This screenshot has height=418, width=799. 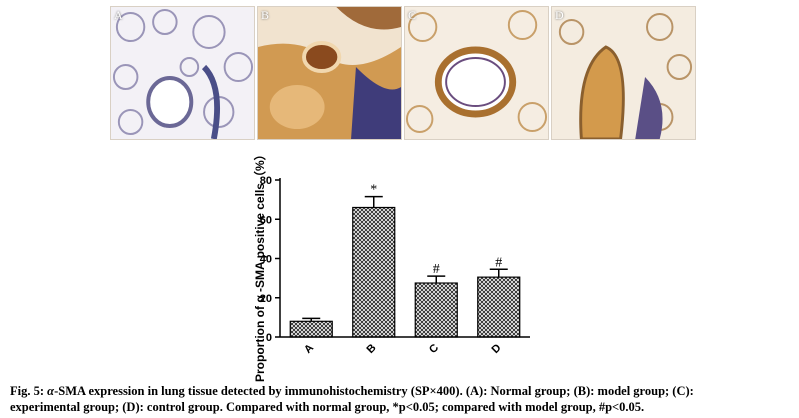 What do you see at coordinates (412, 15) in the screenshot?
I see `panel-label: C` at bounding box center [412, 15].